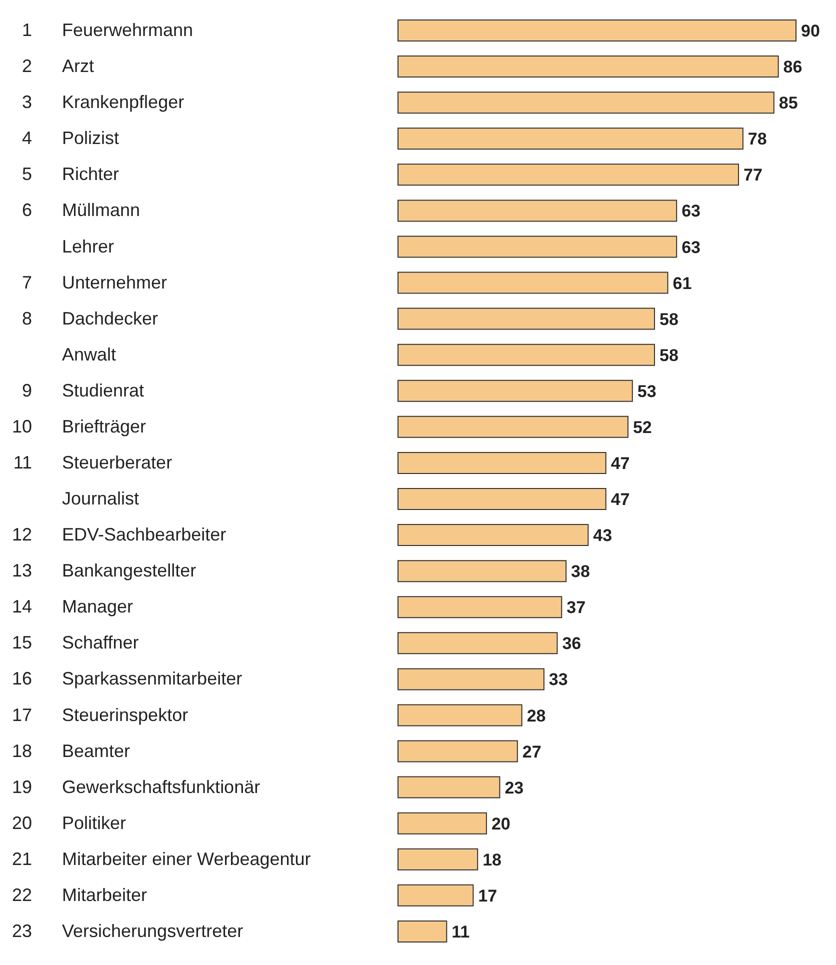 The height and width of the screenshot is (965, 836). Describe the element at coordinates (71, 138) in the screenshot. I see `category-label: 4 Polizist` at that location.